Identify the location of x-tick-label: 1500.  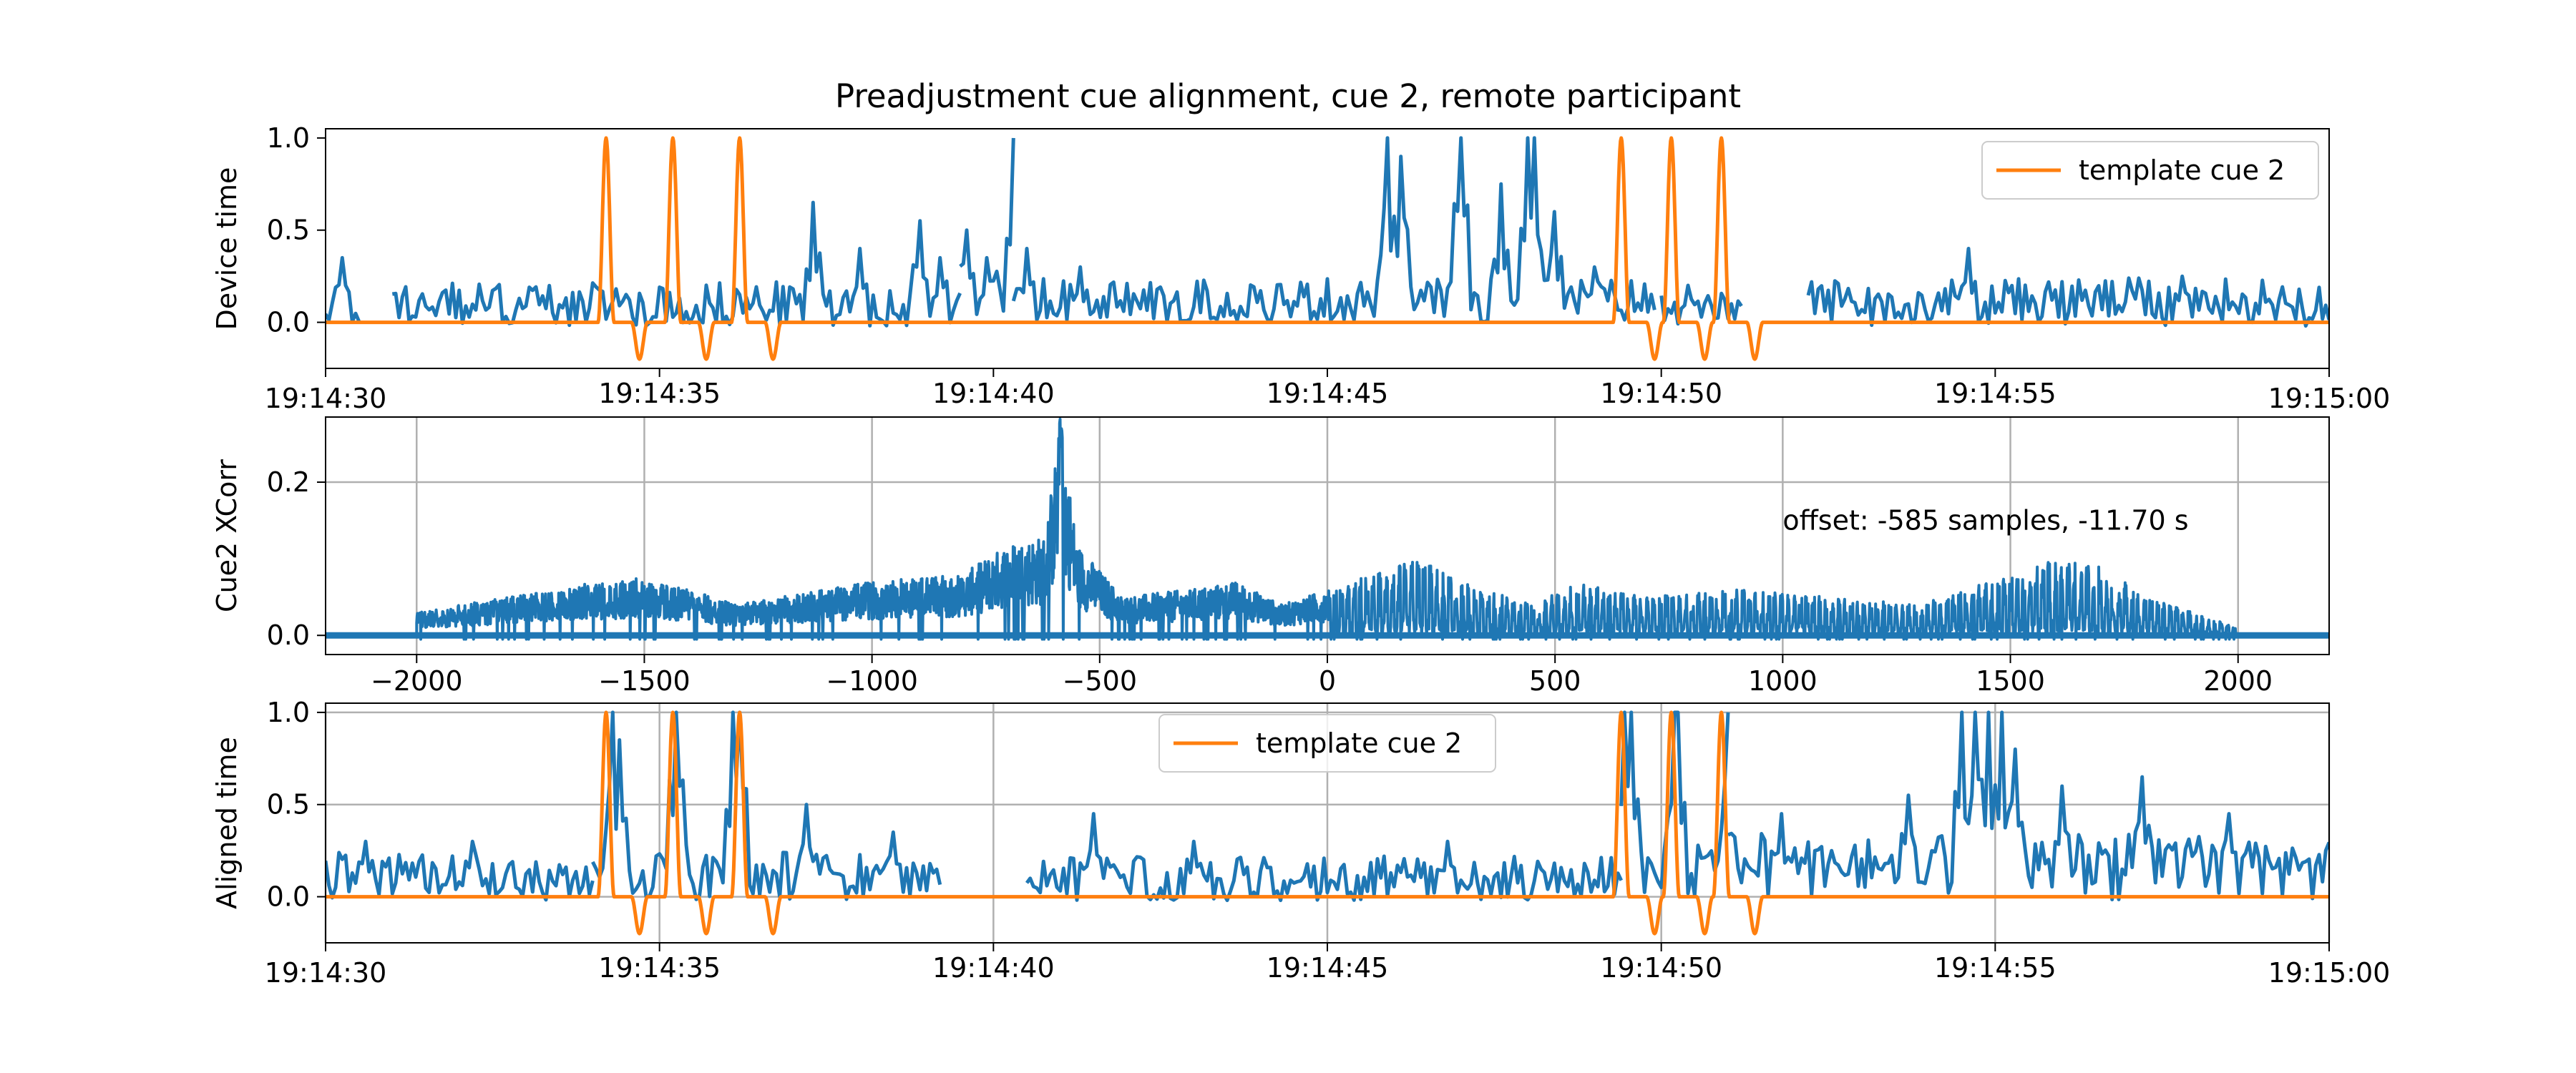
(2010, 681).